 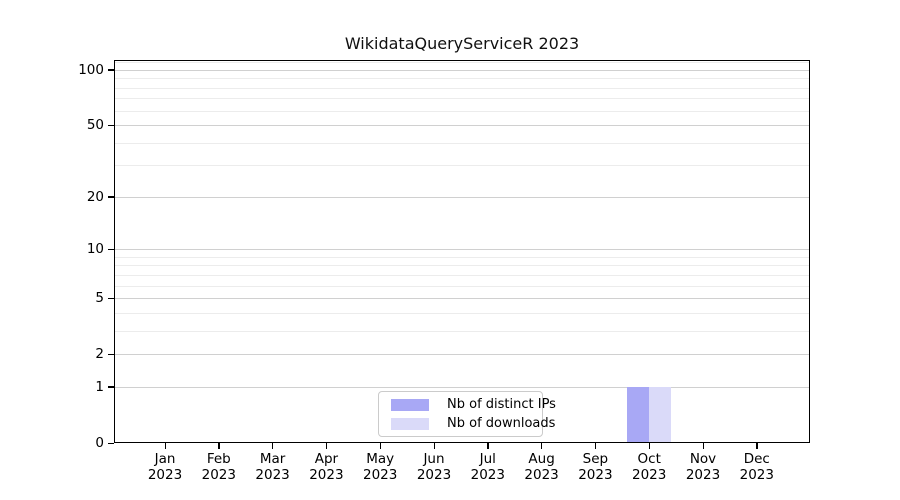 What do you see at coordinates (756, 467) in the screenshot?
I see `x-tick-label: Dec 2023` at bounding box center [756, 467].